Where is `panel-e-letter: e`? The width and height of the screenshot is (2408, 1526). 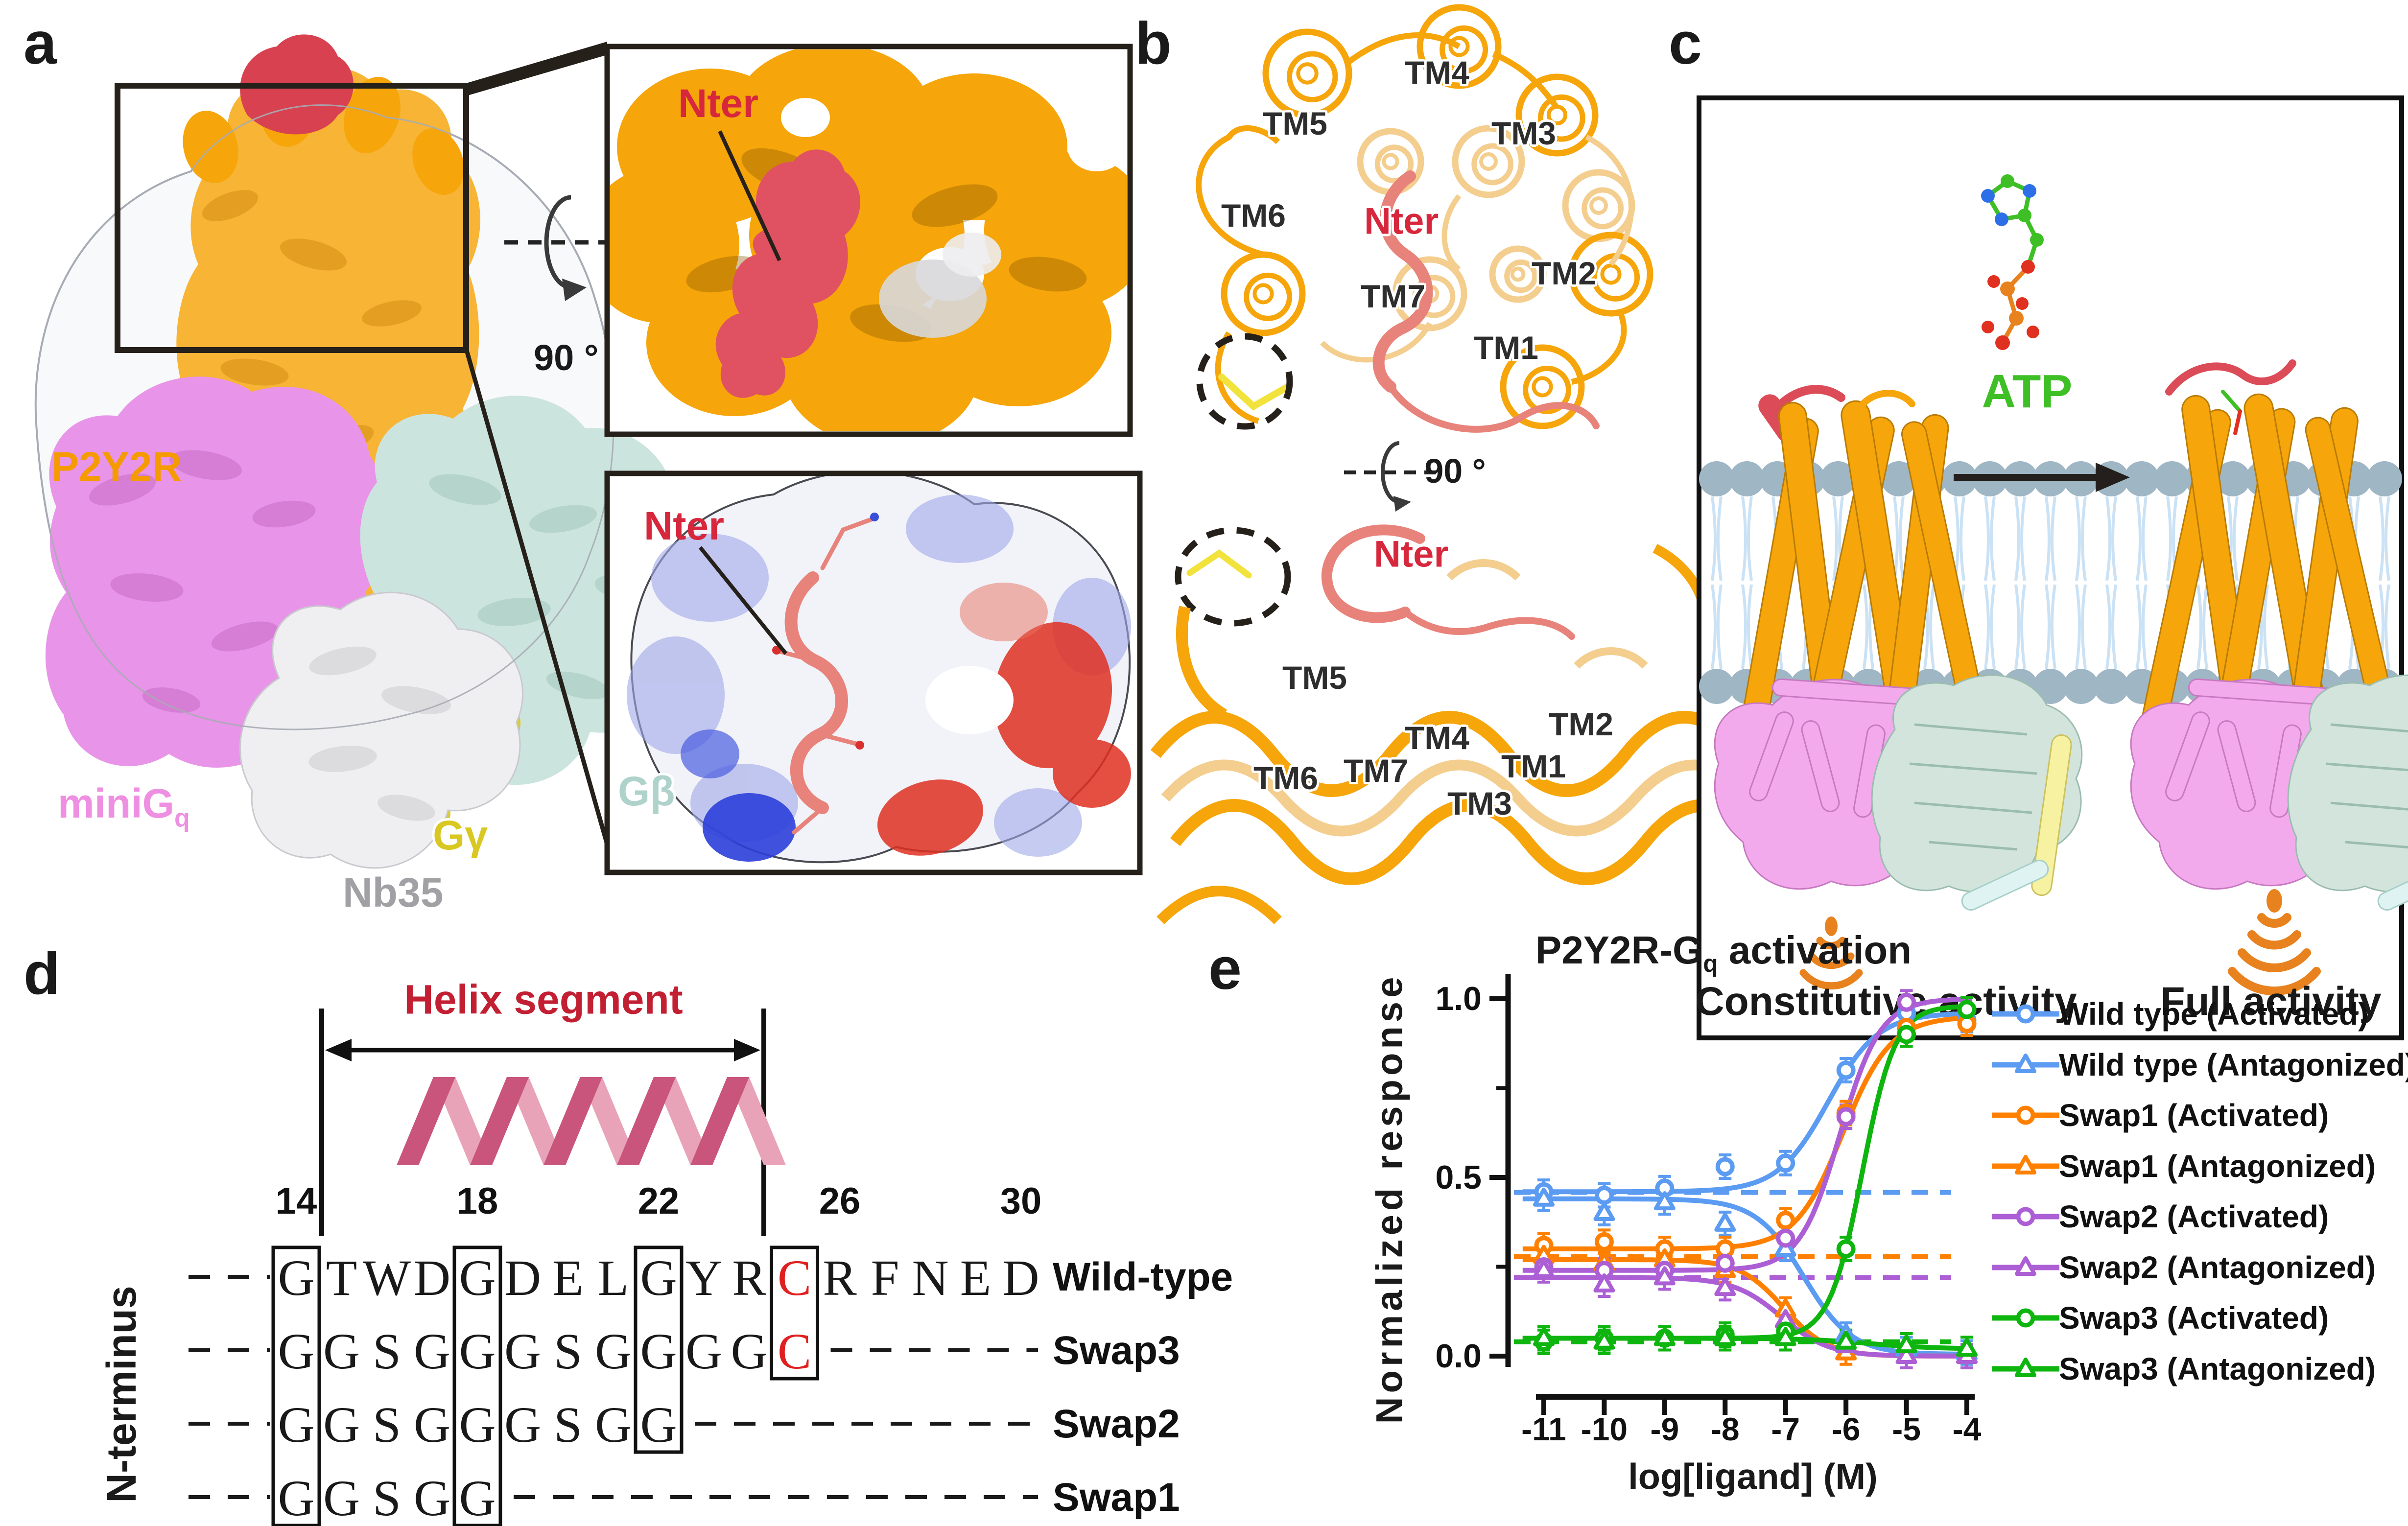 panel-e-letter: e is located at coordinates (1225, 969).